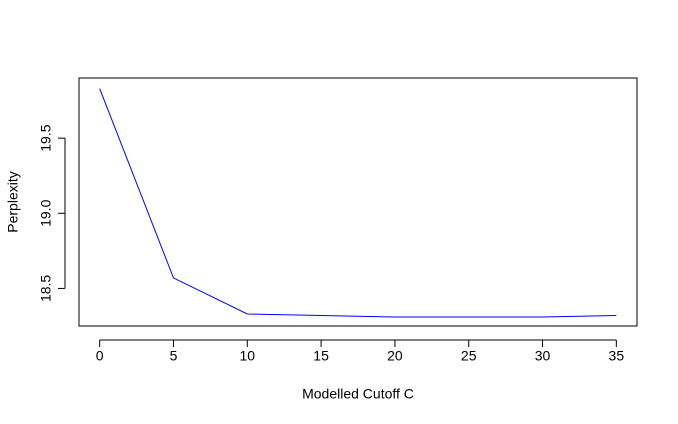  I want to click on y-tick-label: 19.5, so click(46, 137).